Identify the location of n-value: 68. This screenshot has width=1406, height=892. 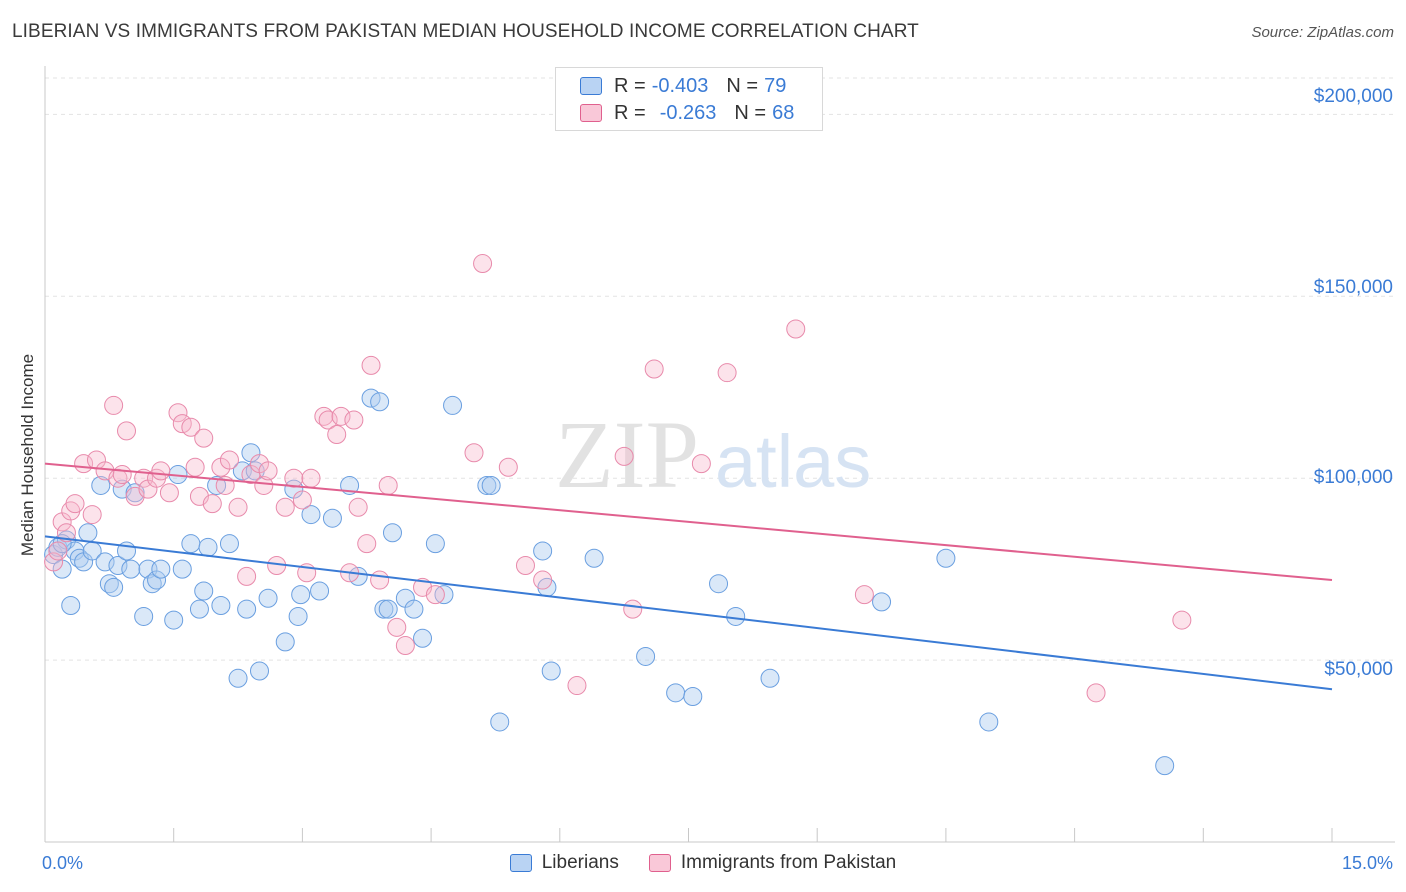
(783, 112).